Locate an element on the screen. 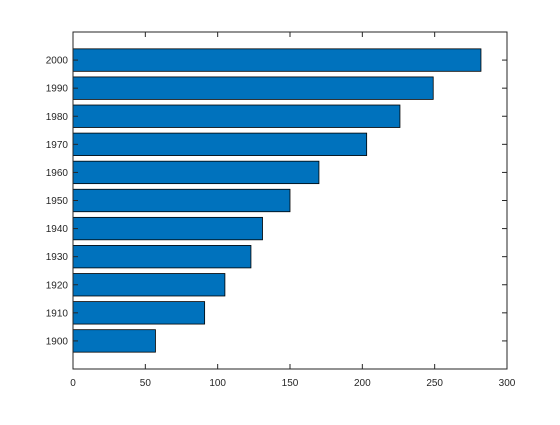 This screenshot has height=425, width=560. y-tick-label-1980: 1980 is located at coordinates (57, 117).